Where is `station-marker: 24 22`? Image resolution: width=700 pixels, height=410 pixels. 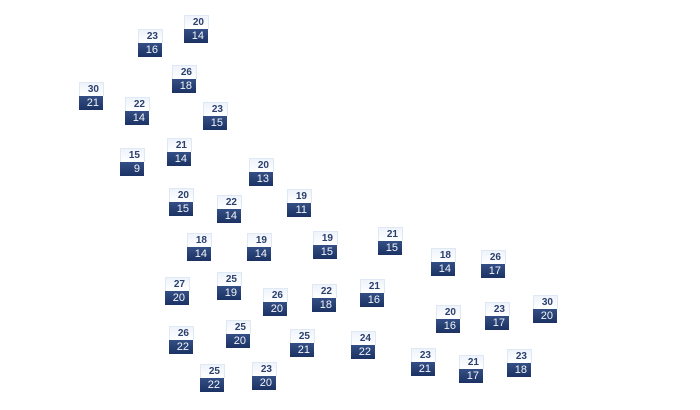 station-marker: 24 22 is located at coordinates (363, 345).